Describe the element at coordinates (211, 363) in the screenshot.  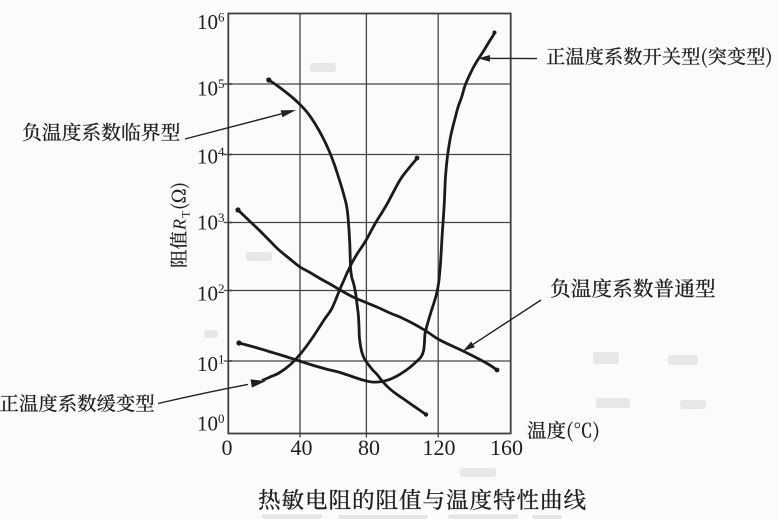
I see `svg-text: 101` at that location.